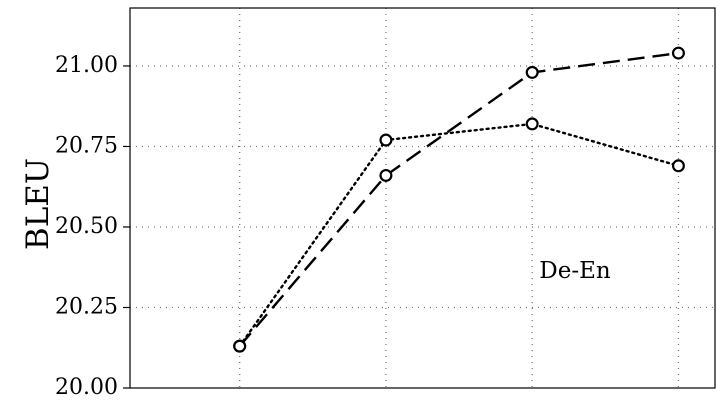 The height and width of the screenshot is (401, 716). What do you see at coordinates (86, 387) in the screenshot?
I see `y-tick-label: 20.00` at bounding box center [86, 387].